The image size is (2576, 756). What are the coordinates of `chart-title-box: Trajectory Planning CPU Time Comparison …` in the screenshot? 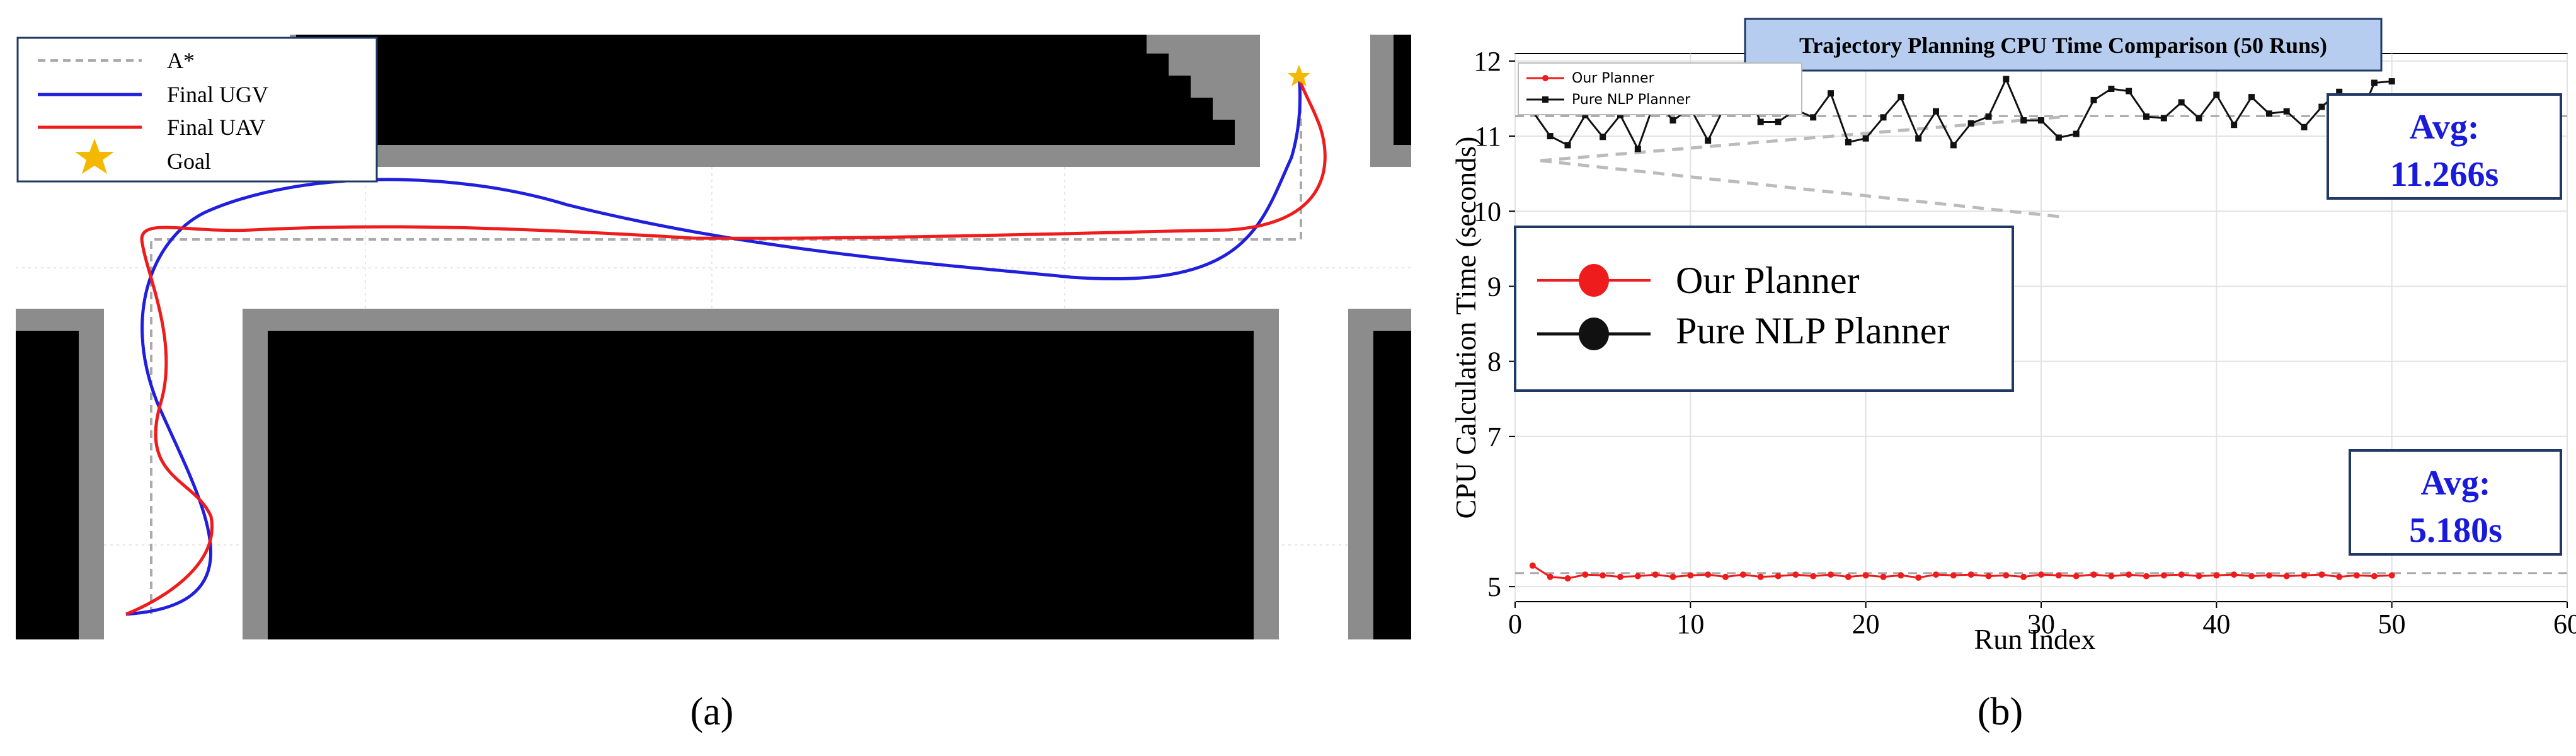 It's located at (2064, 45).